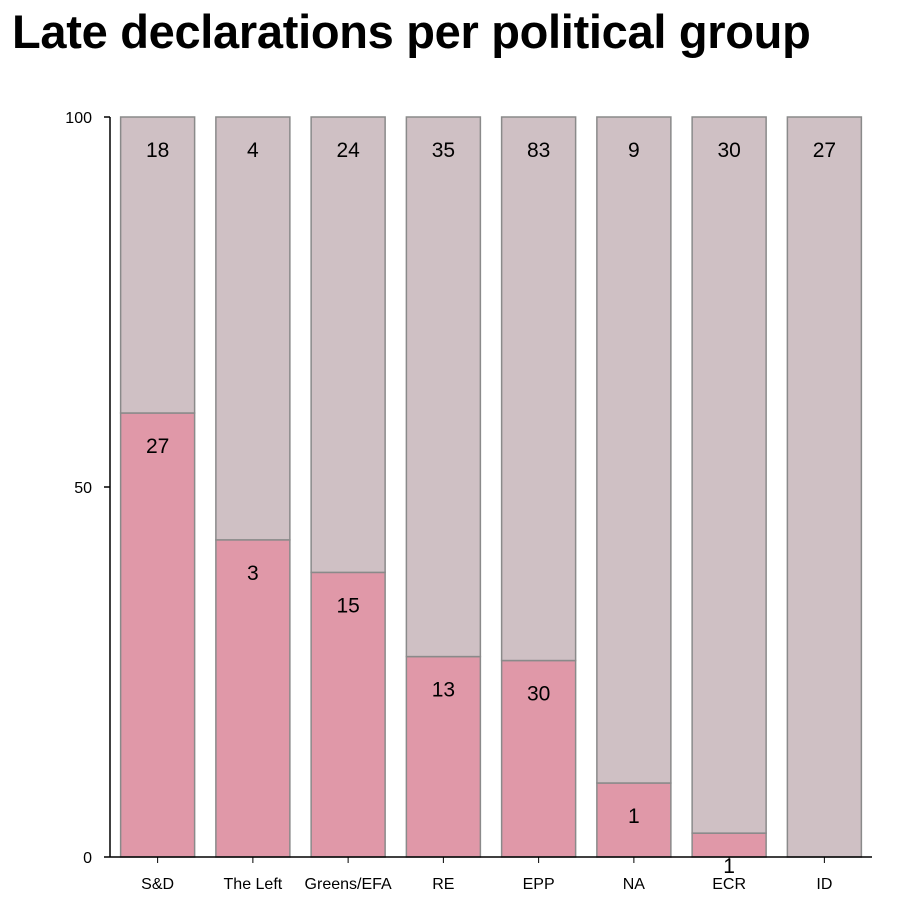 This screenshot has width=906, height=904. Describe the element at coordinates (157, 265) in the screenshot. I see `bar-segment-s-d-other` at that location.